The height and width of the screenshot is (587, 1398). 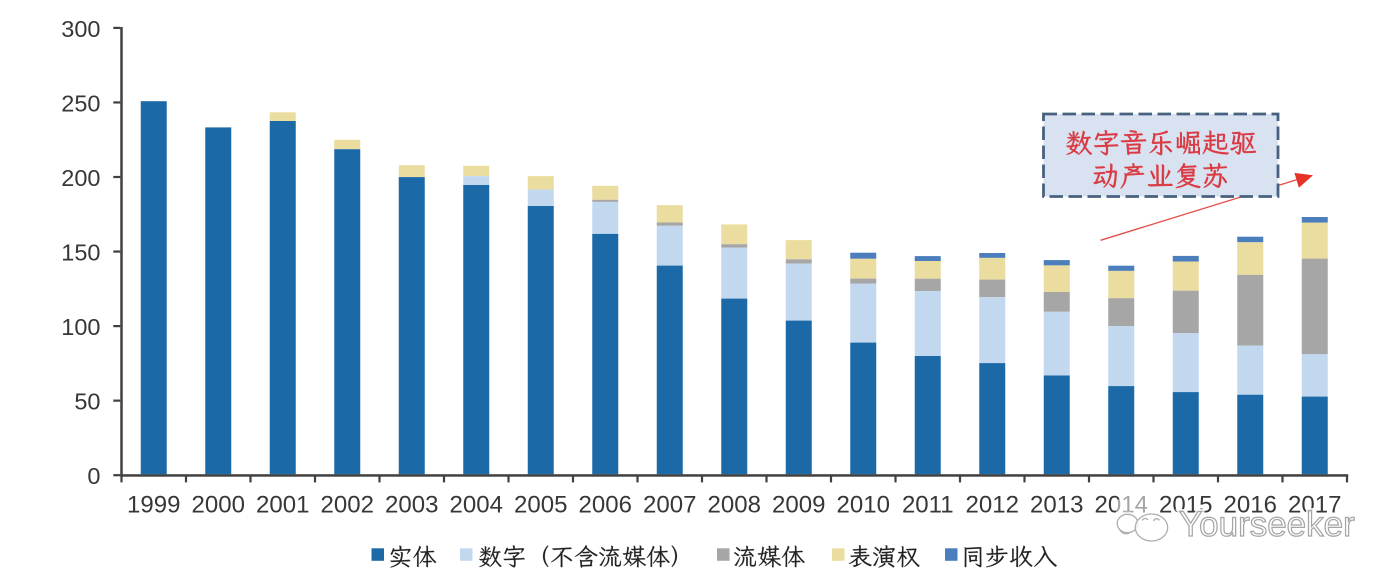 I want to click on svg-text: 100, so click(x=80, y=327).